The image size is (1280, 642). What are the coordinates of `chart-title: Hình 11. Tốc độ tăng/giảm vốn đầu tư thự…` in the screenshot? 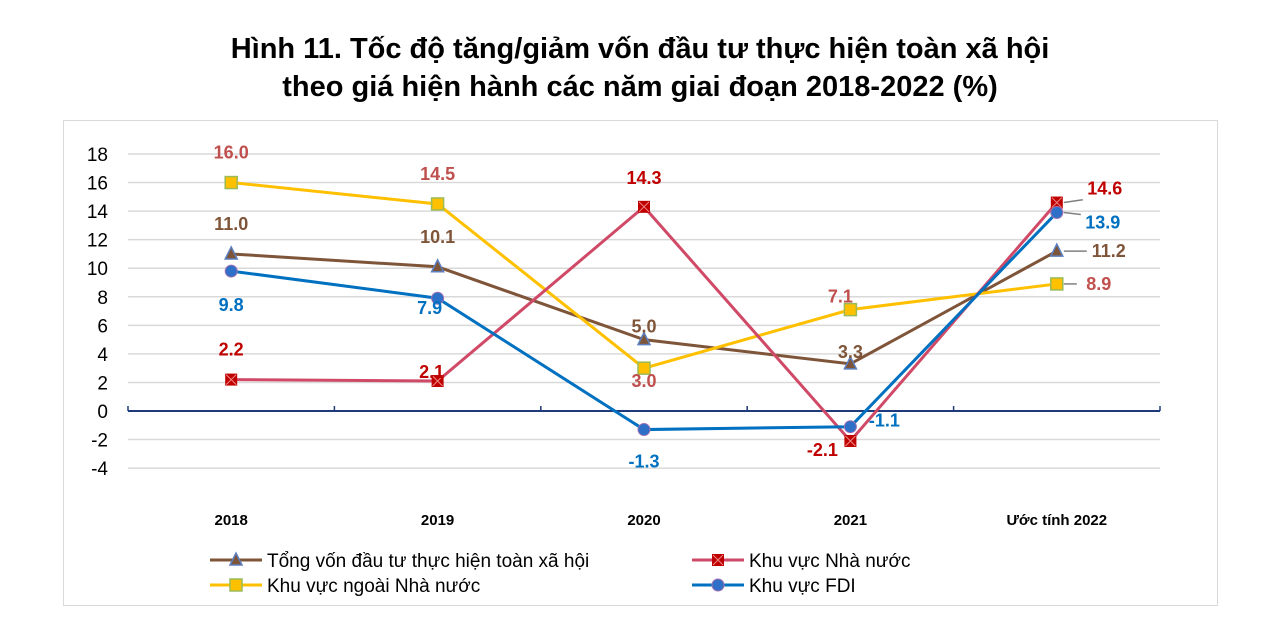 It's located at (640, 68).